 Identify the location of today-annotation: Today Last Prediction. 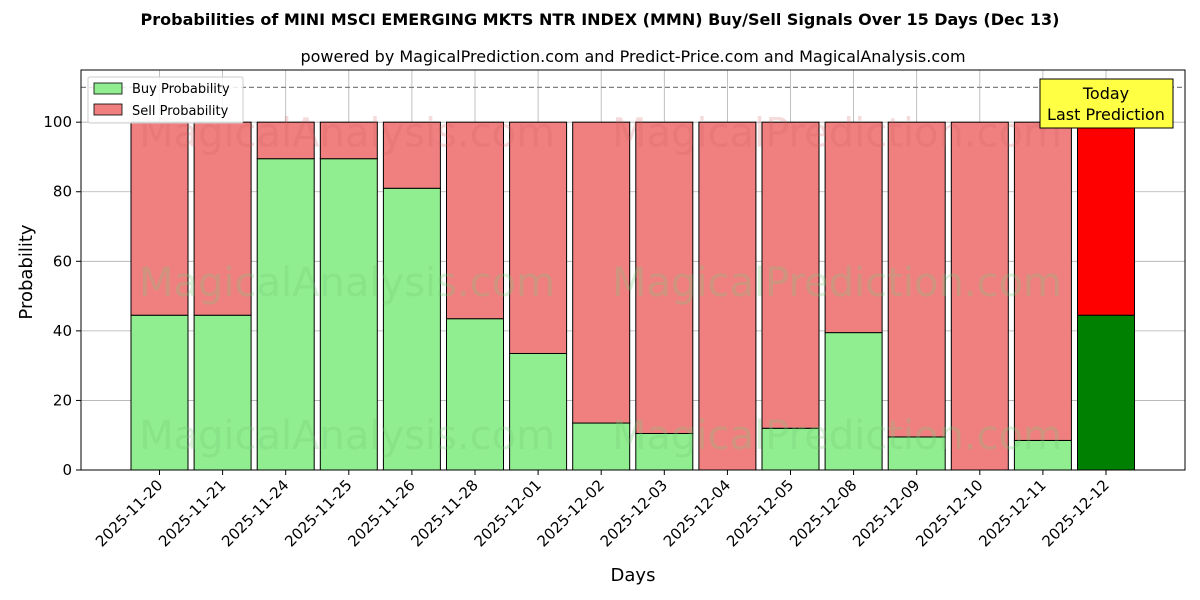
(1106, 103).